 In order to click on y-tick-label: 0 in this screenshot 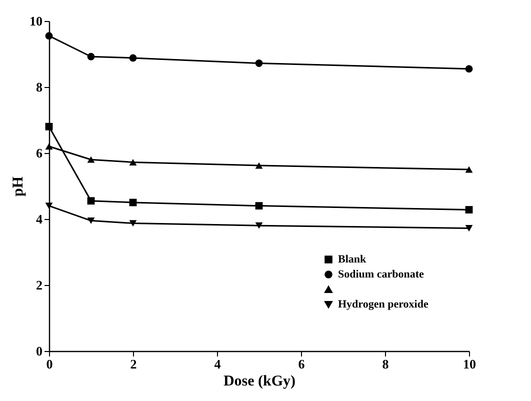, I will do `click(39, 351)`.